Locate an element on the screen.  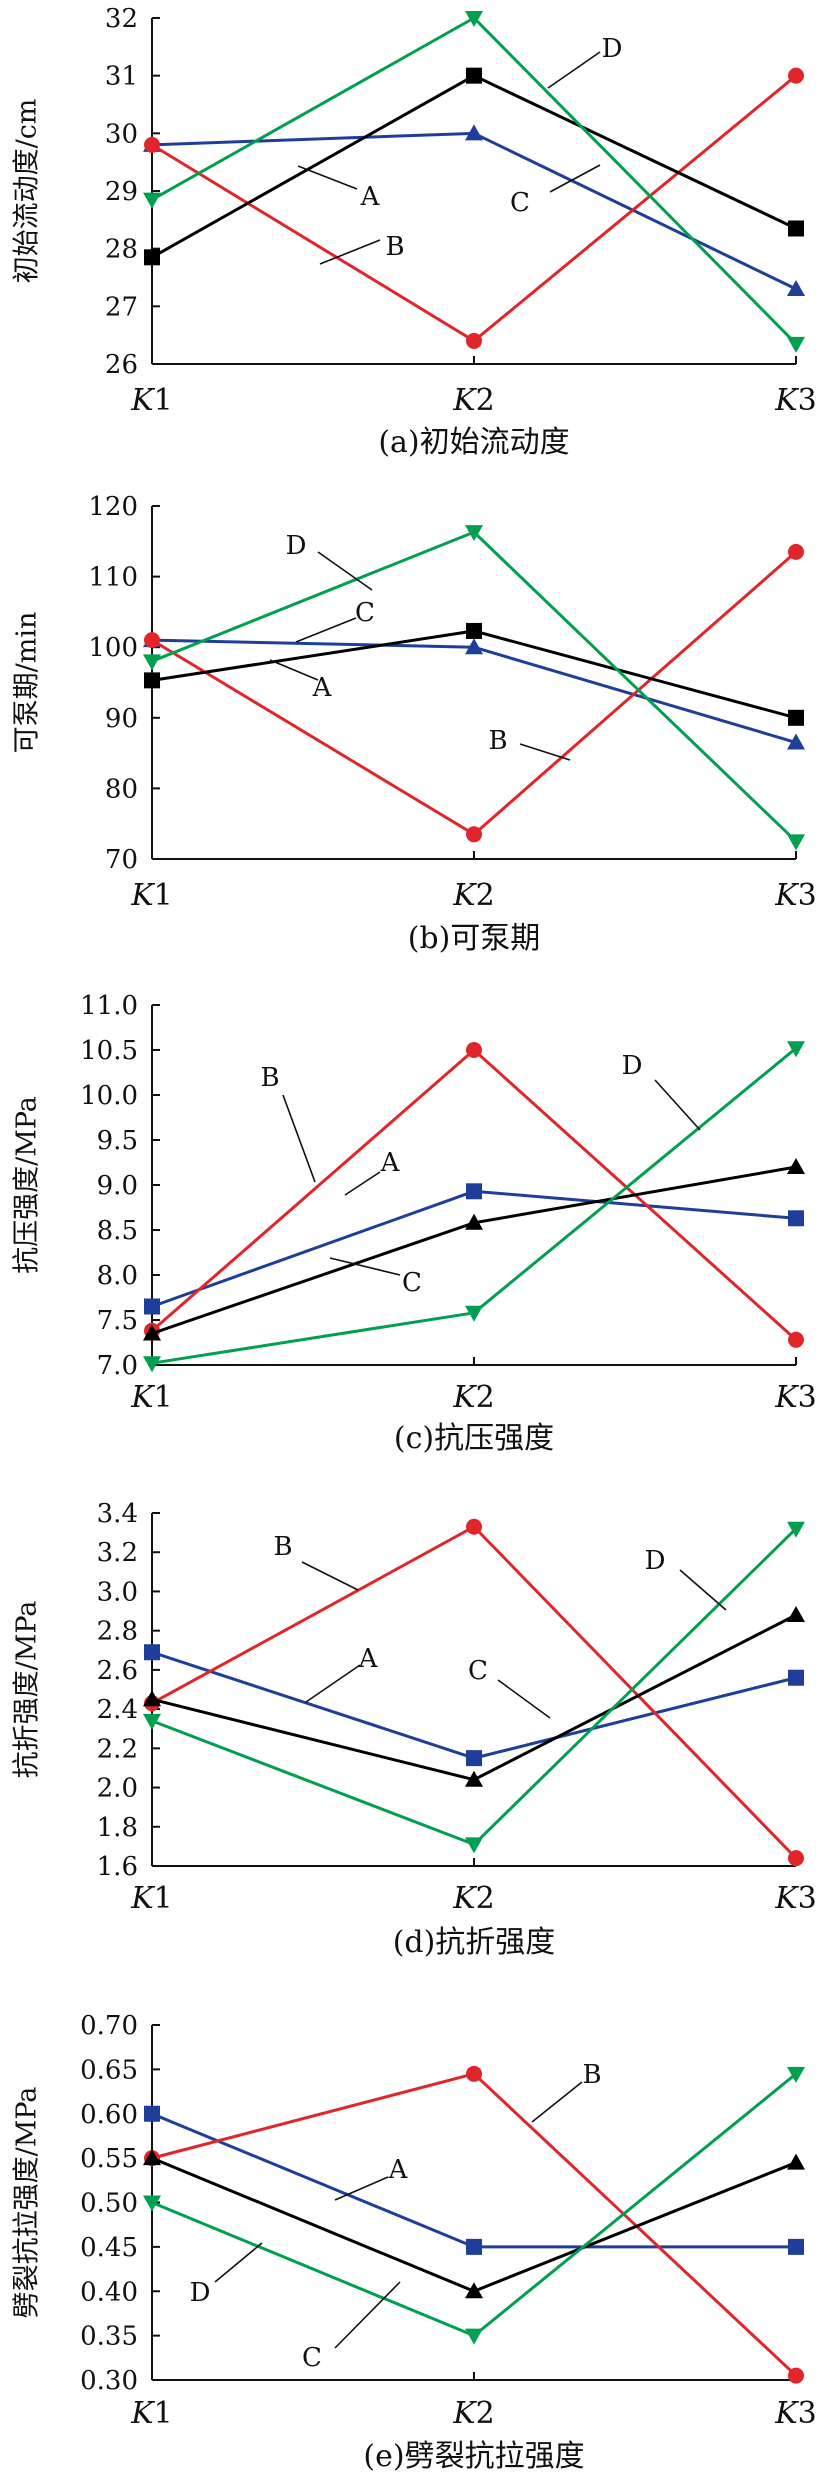
y-tick-label: 10.0 is located at coordinates (109, 1096).